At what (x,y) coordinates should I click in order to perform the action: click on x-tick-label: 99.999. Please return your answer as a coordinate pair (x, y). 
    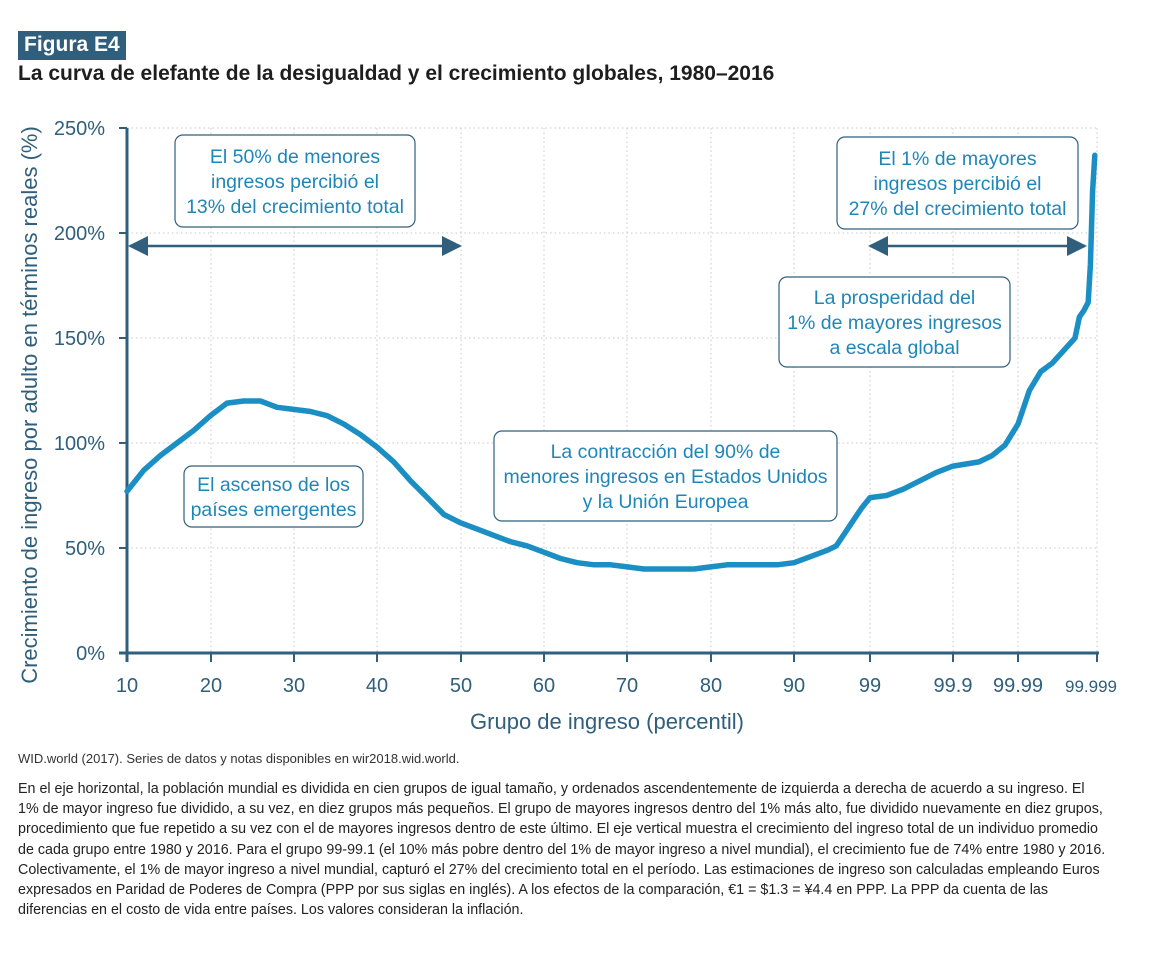
    Looking at the image, I should click on (1091, 686).